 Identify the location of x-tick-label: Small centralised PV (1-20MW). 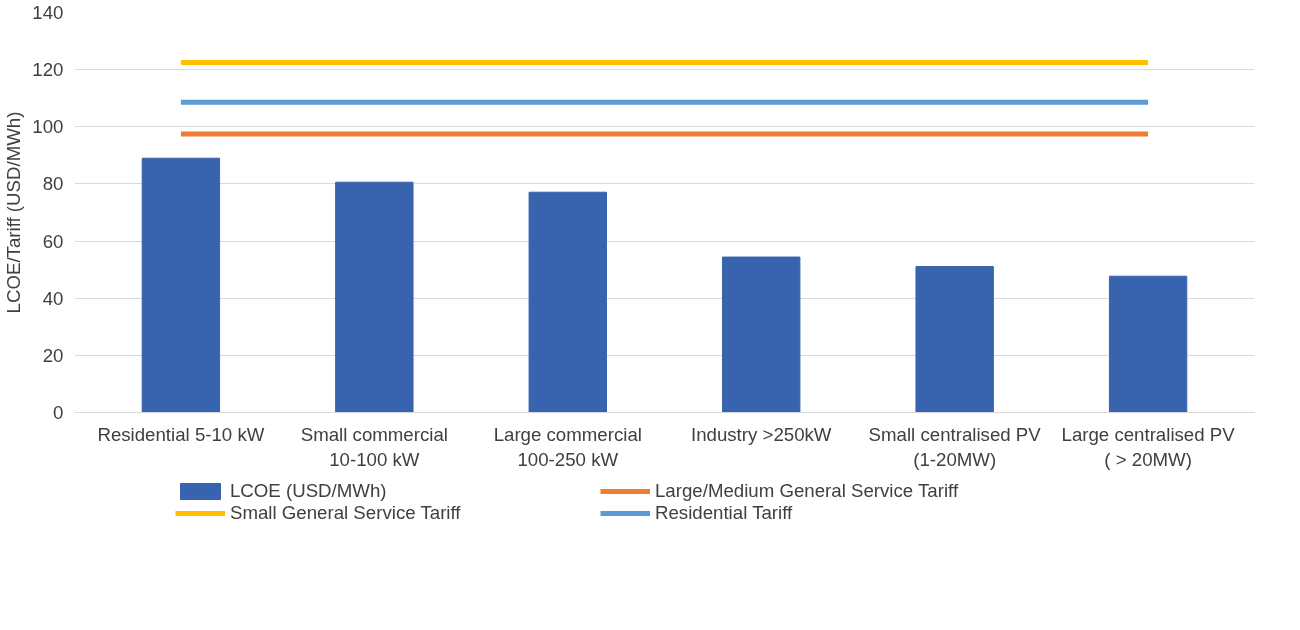
(955, 446).